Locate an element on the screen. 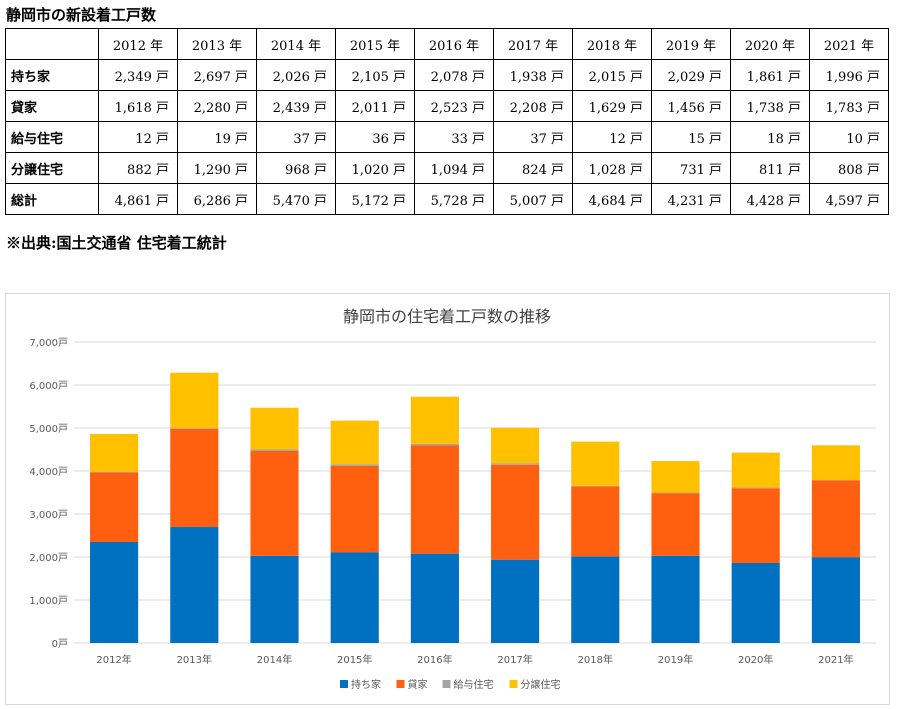  table-cell: 5,470 戸 is located at coordinates (296, 199).